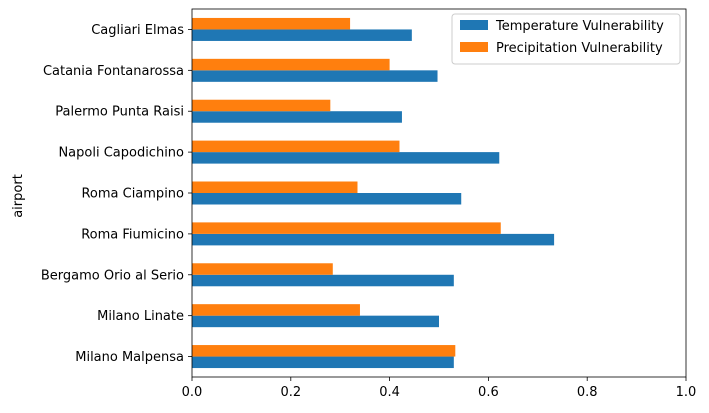 This screenshot has width=709, height=413. Describe the element at coordinates (18, 196) in the screenshot. I see `y-axis-label: airport` at that location.